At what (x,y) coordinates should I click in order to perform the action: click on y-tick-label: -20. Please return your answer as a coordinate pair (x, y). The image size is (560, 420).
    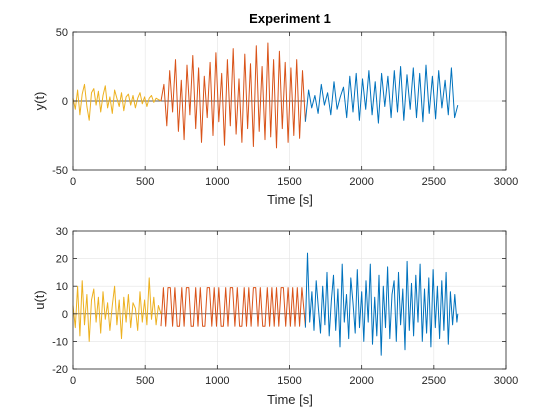
    Looking at the image, I should click on (60, 370).